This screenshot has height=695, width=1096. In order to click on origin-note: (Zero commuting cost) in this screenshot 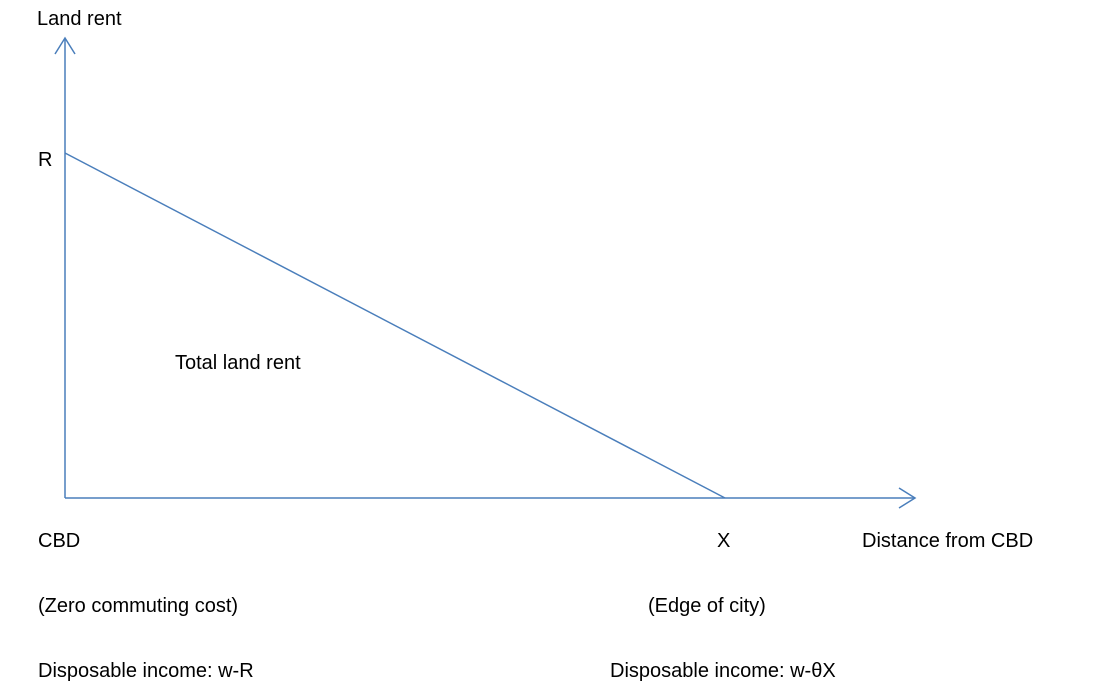, I will do `click(138, 606)`.